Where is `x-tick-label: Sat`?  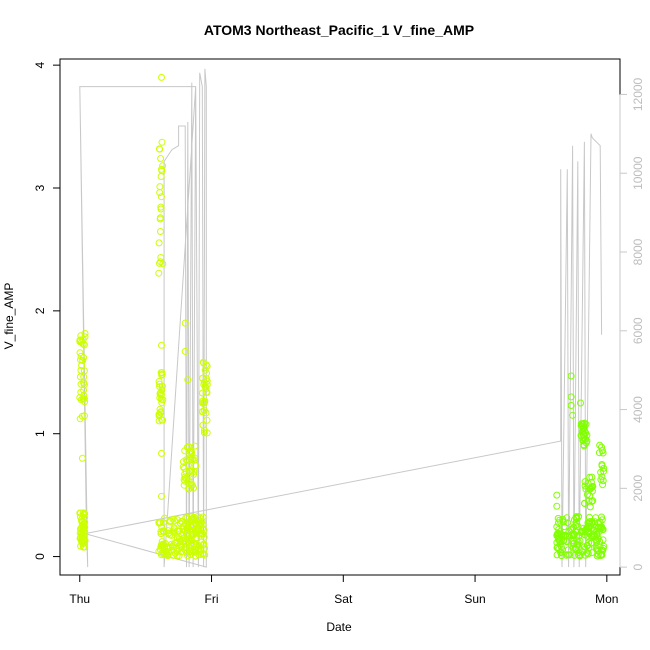 x-tick-label: Sat is located at coordinates (343, 599).